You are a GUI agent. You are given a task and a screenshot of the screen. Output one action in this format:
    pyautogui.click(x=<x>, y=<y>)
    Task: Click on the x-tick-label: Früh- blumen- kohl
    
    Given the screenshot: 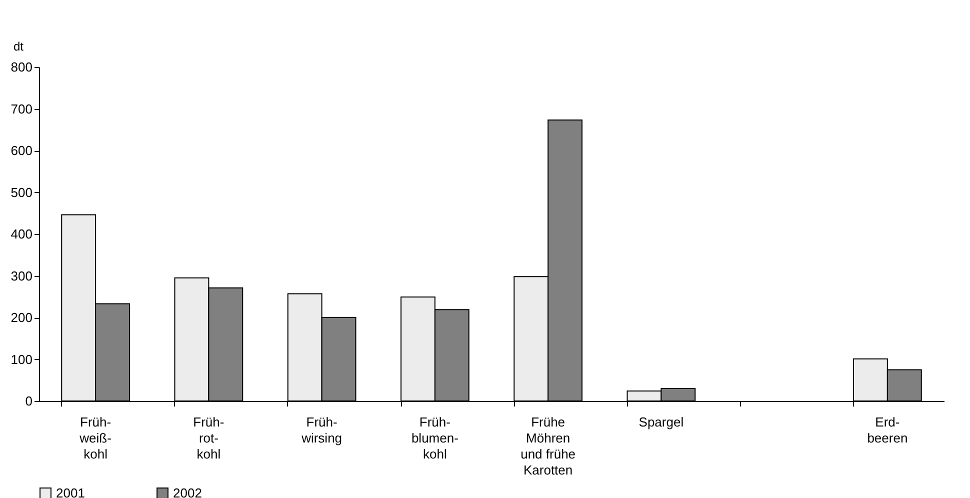 What is the action you would take?
    pyautogui.click(x=434, y=438)
    